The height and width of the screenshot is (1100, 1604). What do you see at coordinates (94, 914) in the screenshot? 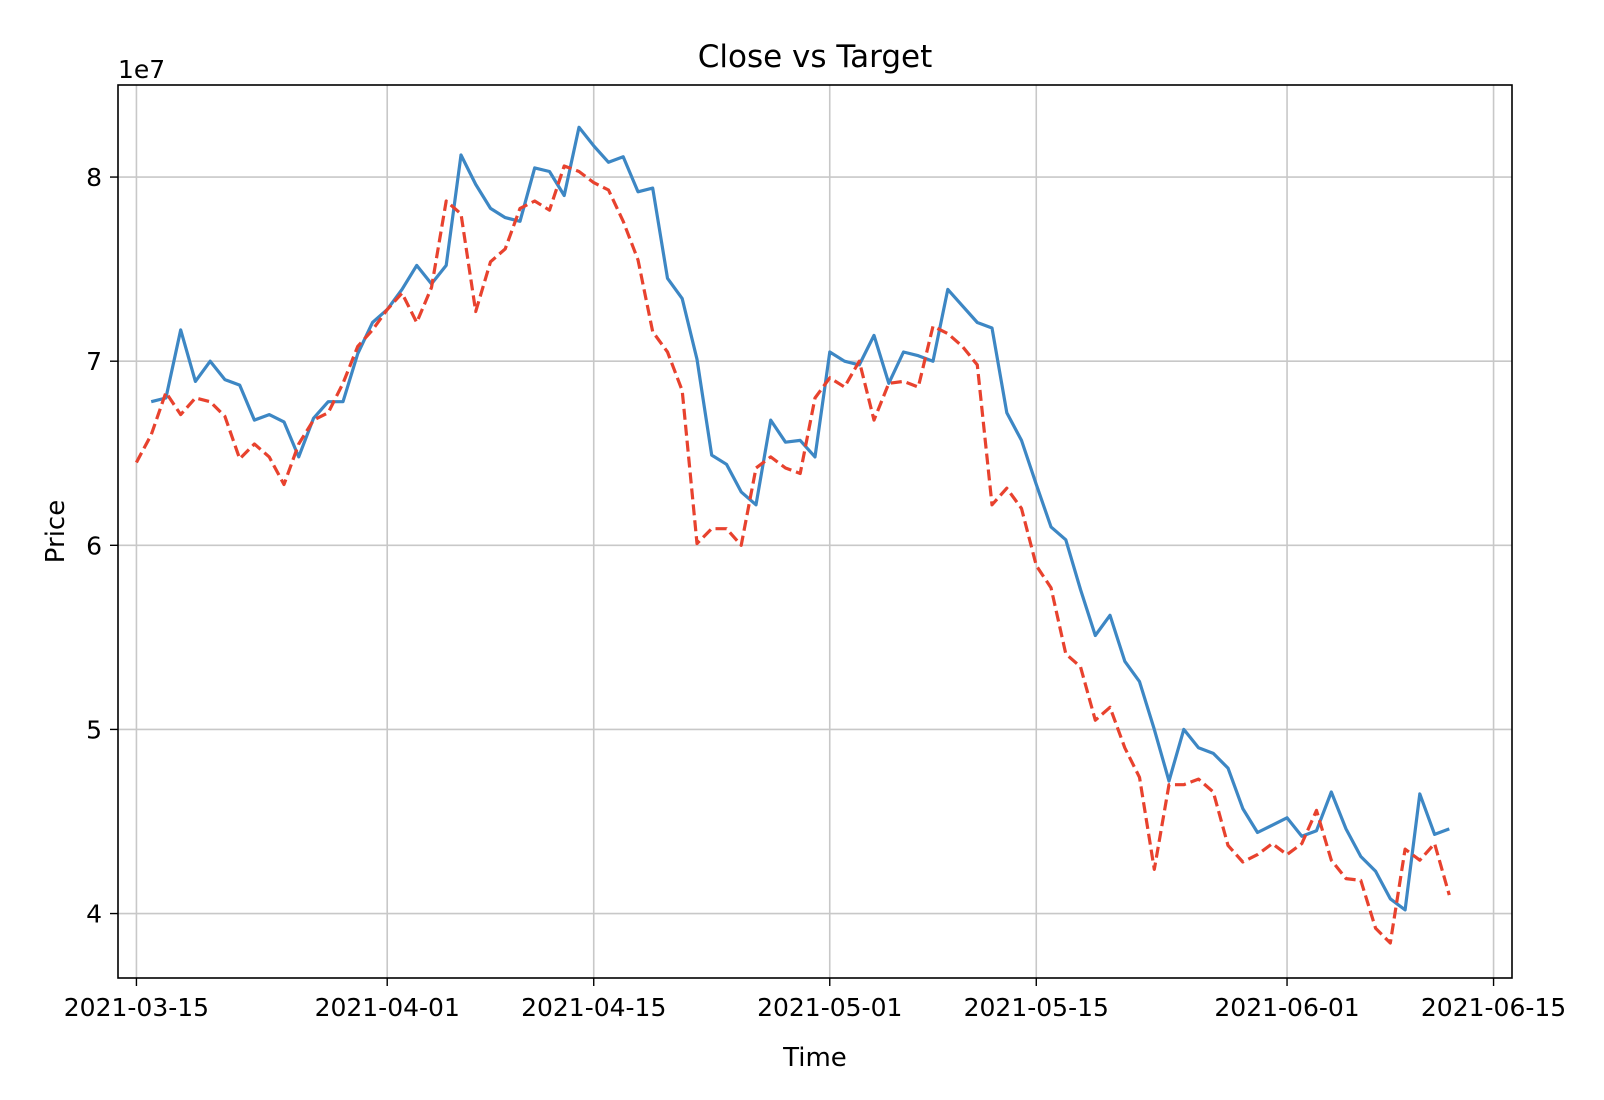
I see `y-tick-label: 4` at bounding box center [94, 914].